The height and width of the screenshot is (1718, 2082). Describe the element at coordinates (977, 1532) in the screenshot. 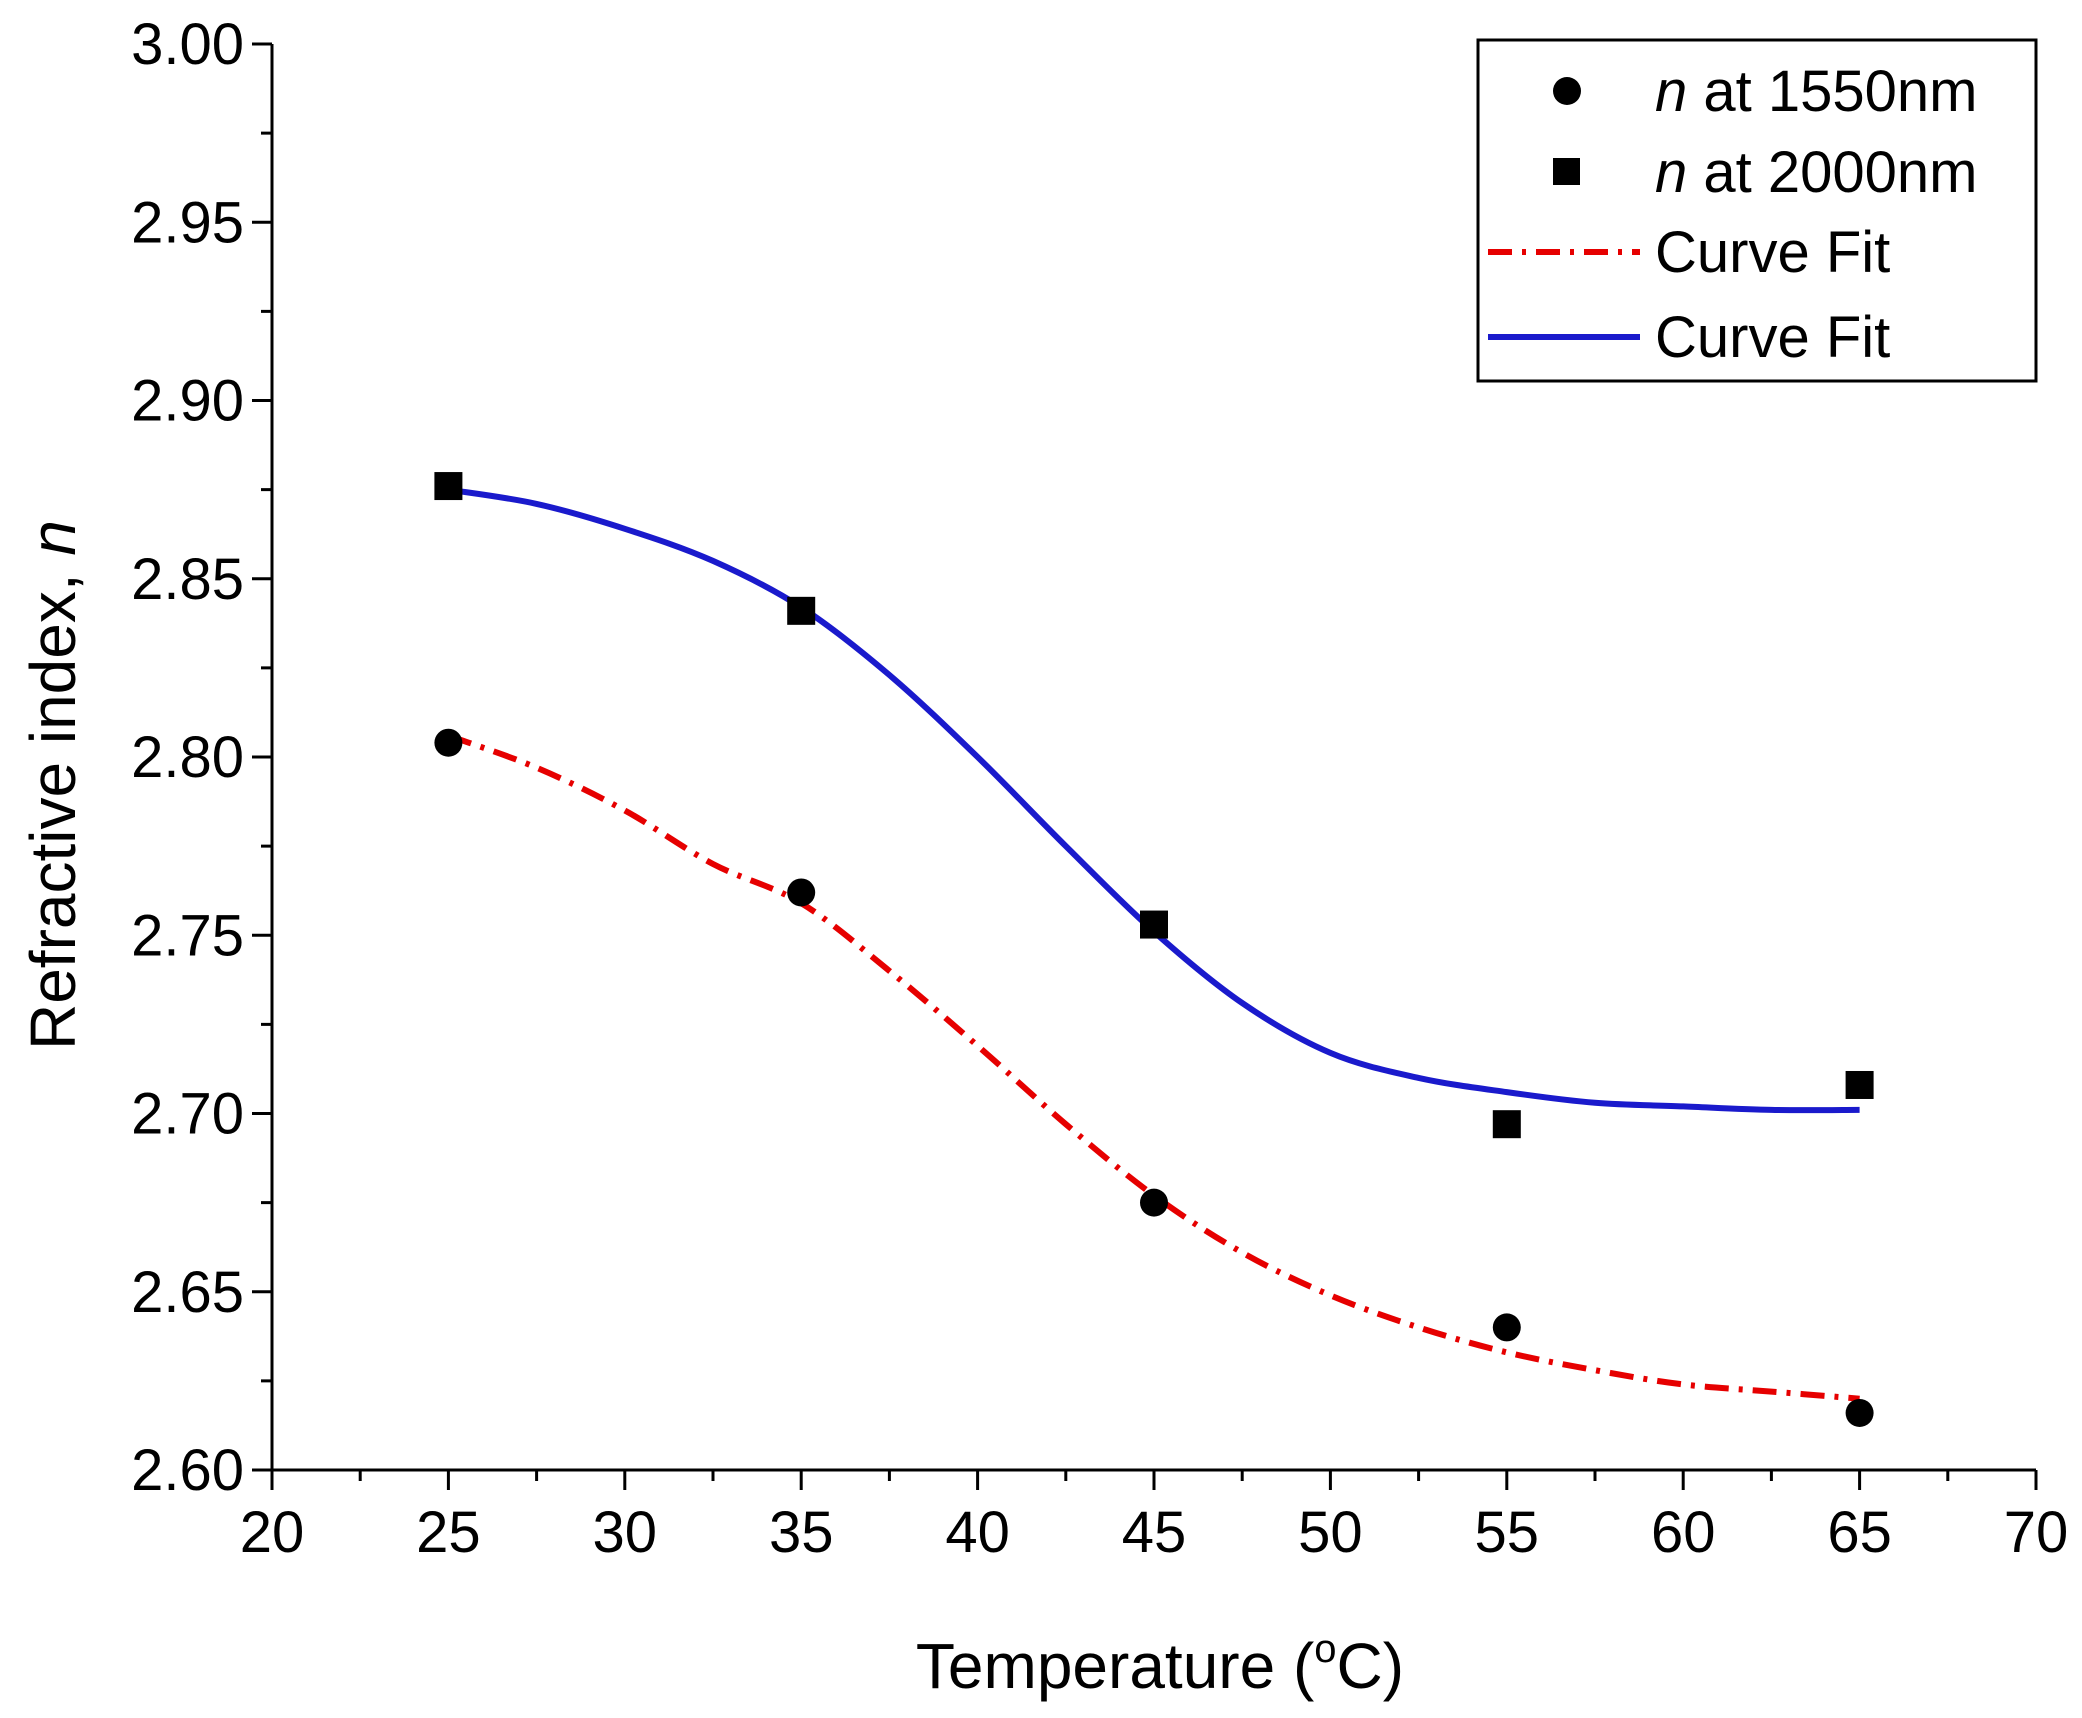

I see `x-tick-label: 40` at that location.